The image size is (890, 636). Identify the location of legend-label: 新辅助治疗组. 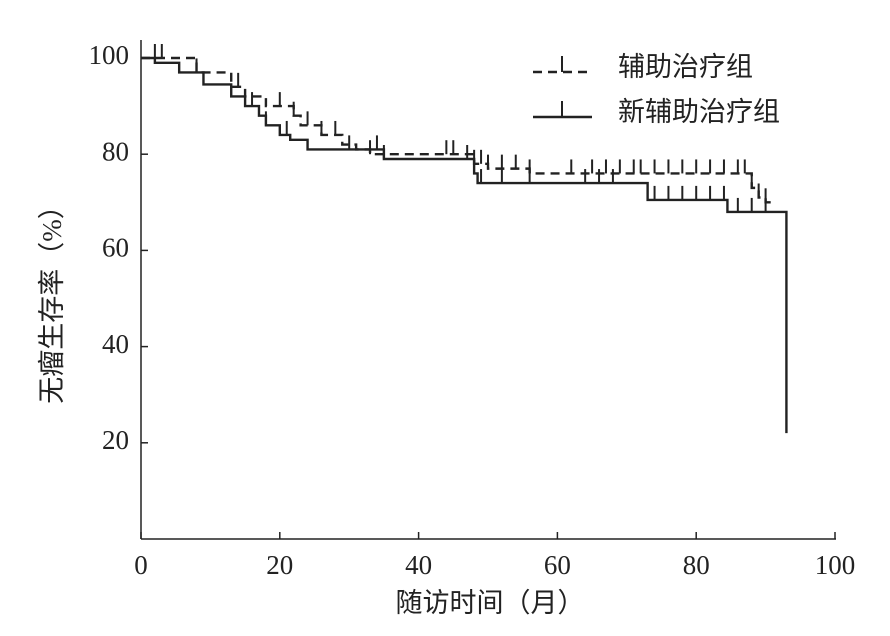
(699, 112).